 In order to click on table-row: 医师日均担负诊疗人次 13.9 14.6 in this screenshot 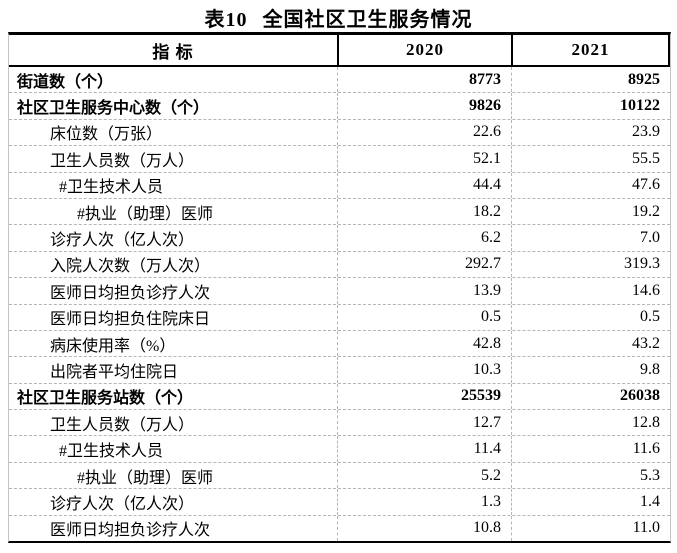, I will do `click(339, 291)`.